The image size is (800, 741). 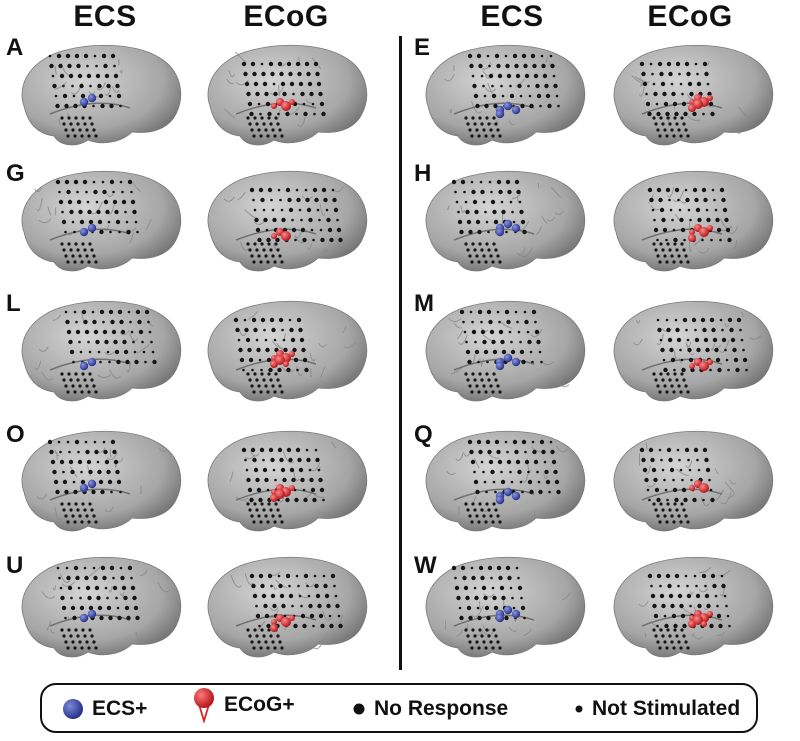 I want to click on ecs-positive-icon, so click(x=73, y=709).